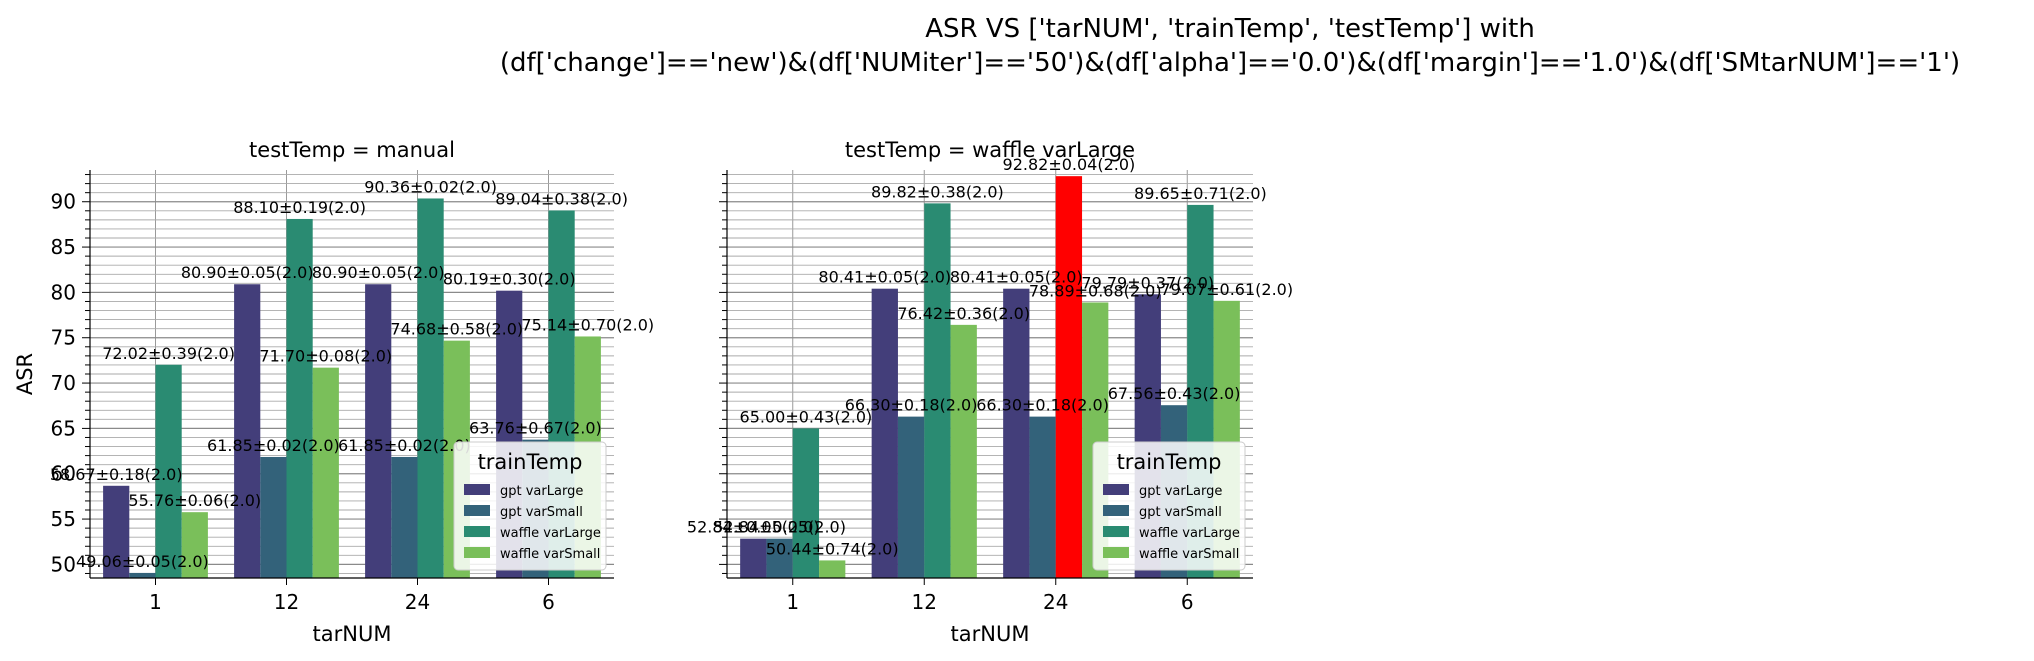 This screenshot has width=2034, height=661. What do you see at coordinates (806, 416) in the screenshot?
I see `data-label: 65.00±0.43(2.0)` at bounding box center [806, 416].